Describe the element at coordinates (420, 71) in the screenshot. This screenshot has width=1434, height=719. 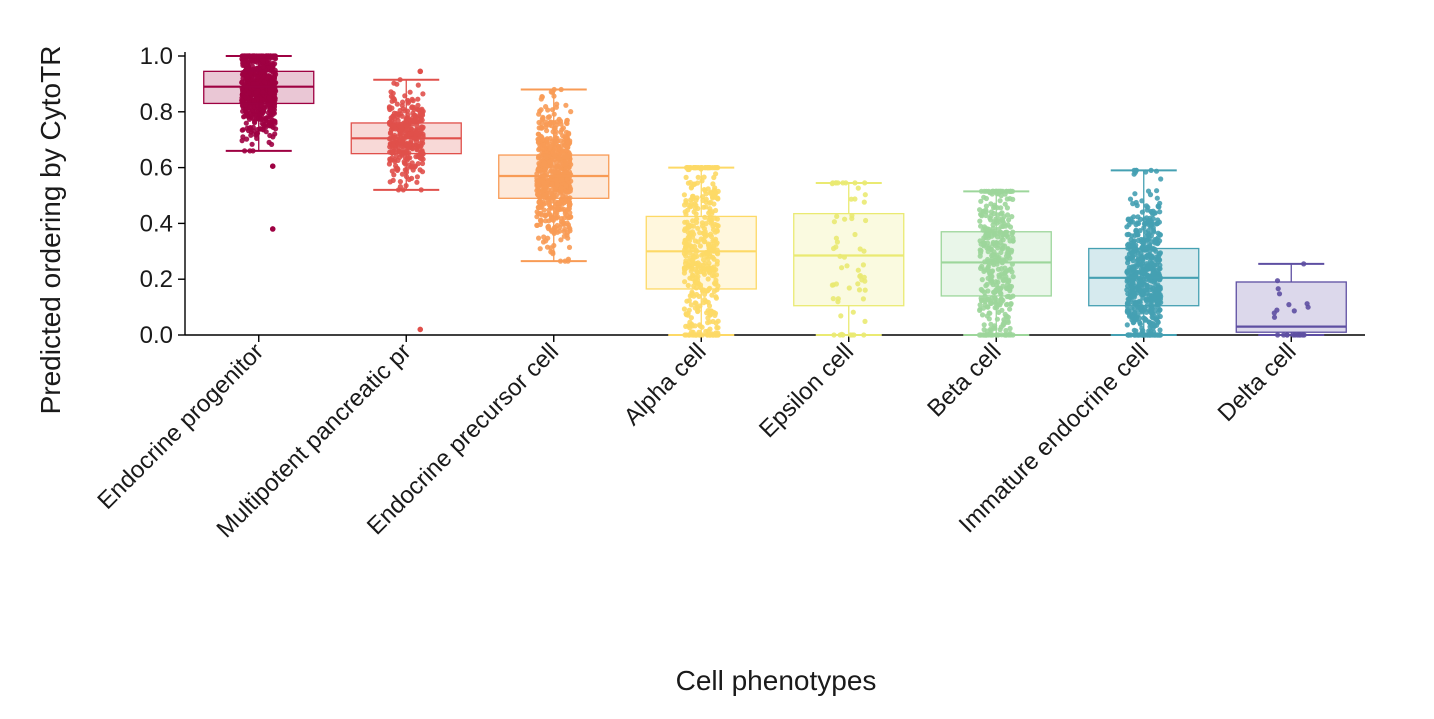
I see `outlier-point` at that location.